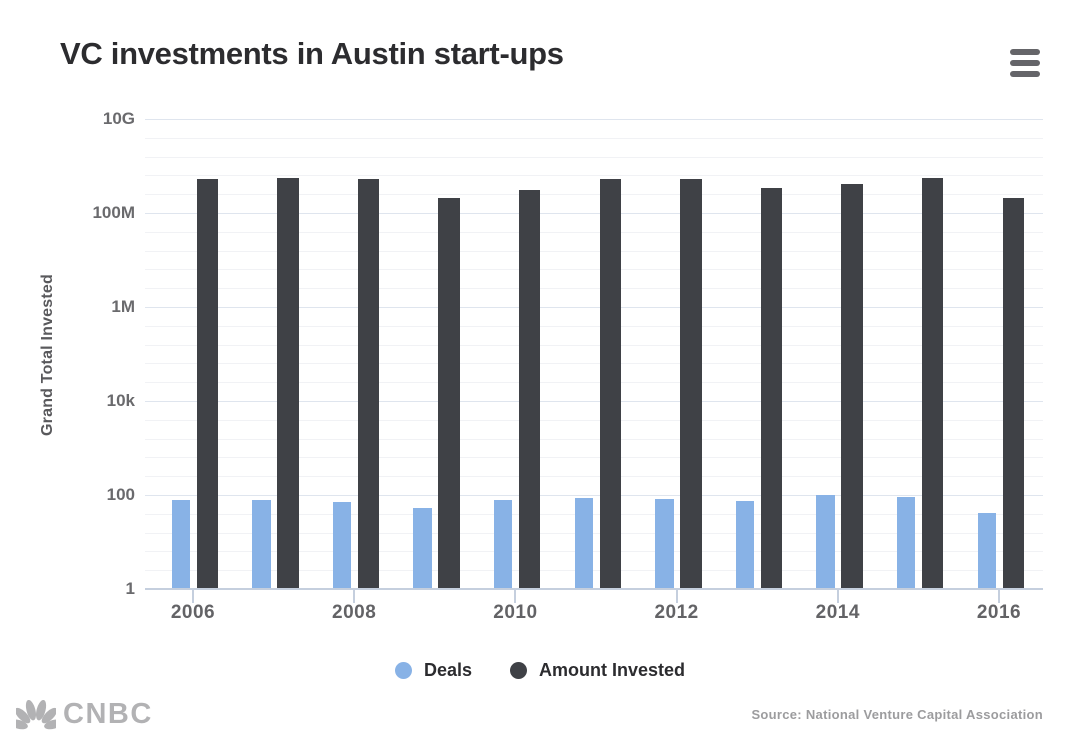  Describe the element at coordinates (583, 543) in the screenshot. I see `bar-deals-2011` at that location.